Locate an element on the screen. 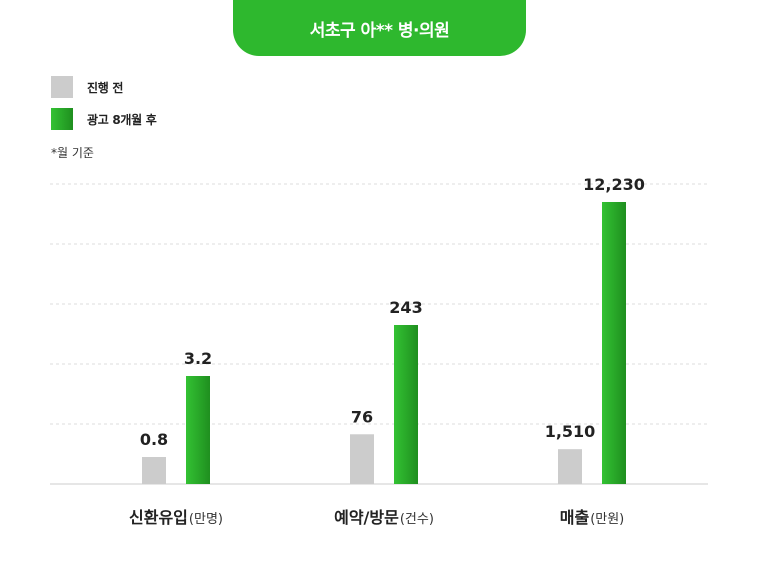  legend-item-before: 진행 전 is located at coordinates (104, 87).